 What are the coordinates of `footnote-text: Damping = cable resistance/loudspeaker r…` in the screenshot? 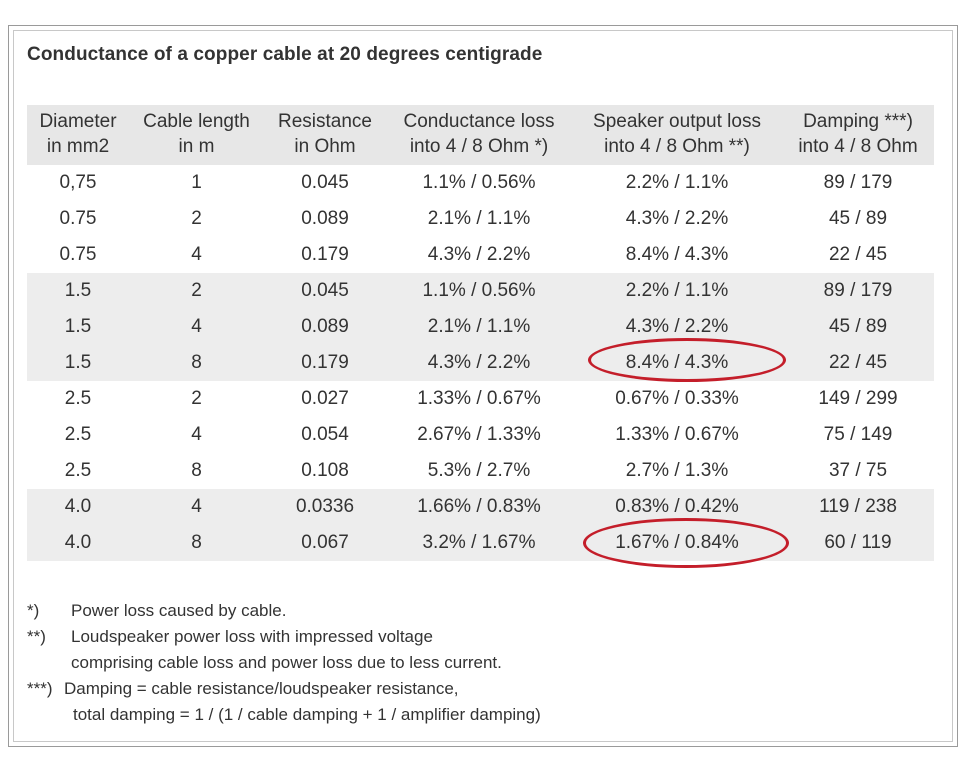 It's located at (261, 688).